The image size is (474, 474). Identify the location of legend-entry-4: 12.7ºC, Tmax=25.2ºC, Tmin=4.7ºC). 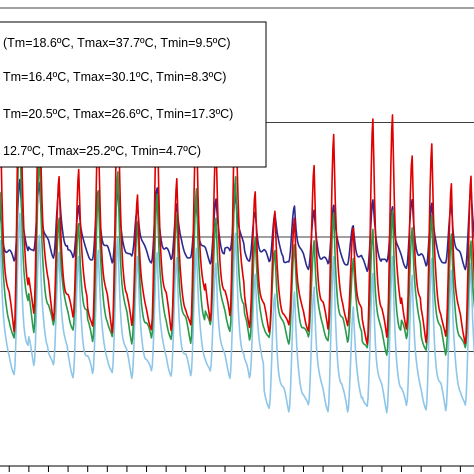
(102, 151).